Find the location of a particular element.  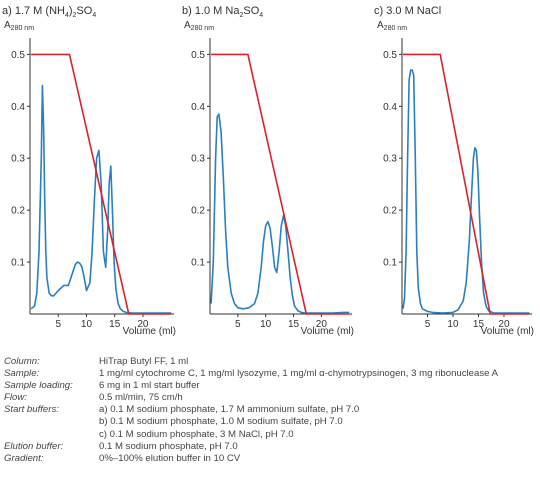

panel-a-y-tick-label: 0.1 is located at coordinates (18, 263).